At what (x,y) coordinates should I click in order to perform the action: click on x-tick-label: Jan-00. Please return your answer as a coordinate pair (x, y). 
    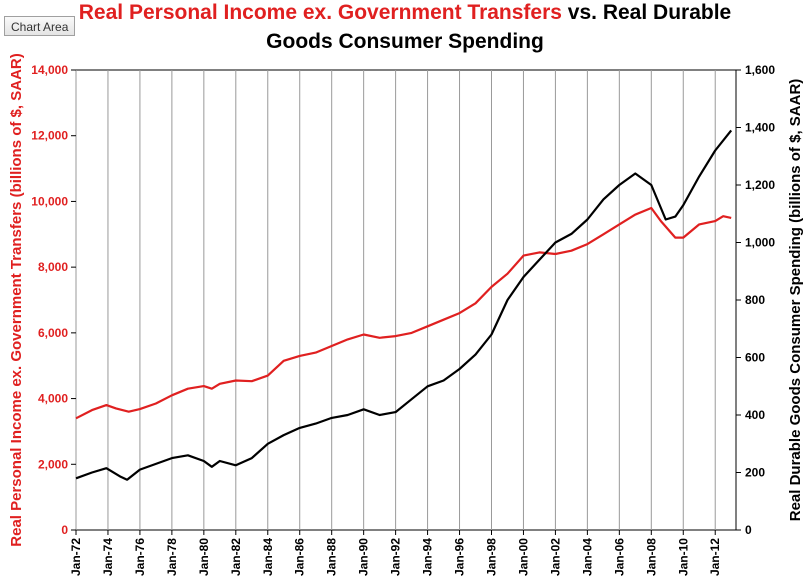
    Looking at the image, I should click on (523, 557).